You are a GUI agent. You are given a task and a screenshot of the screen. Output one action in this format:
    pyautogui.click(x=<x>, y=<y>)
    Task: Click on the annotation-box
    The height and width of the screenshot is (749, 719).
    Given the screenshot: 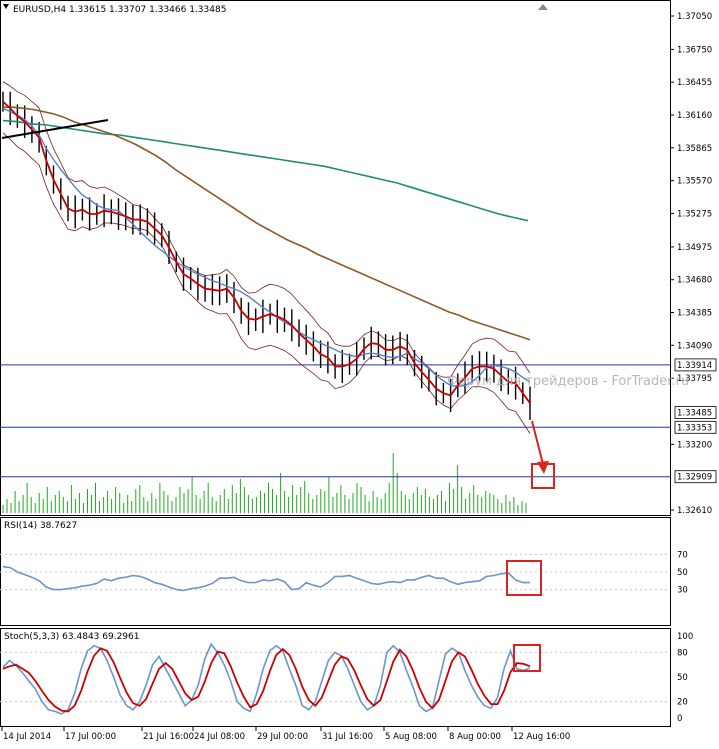 What is the action you would take?
    pyautogui.click(x=543, y=476)
    